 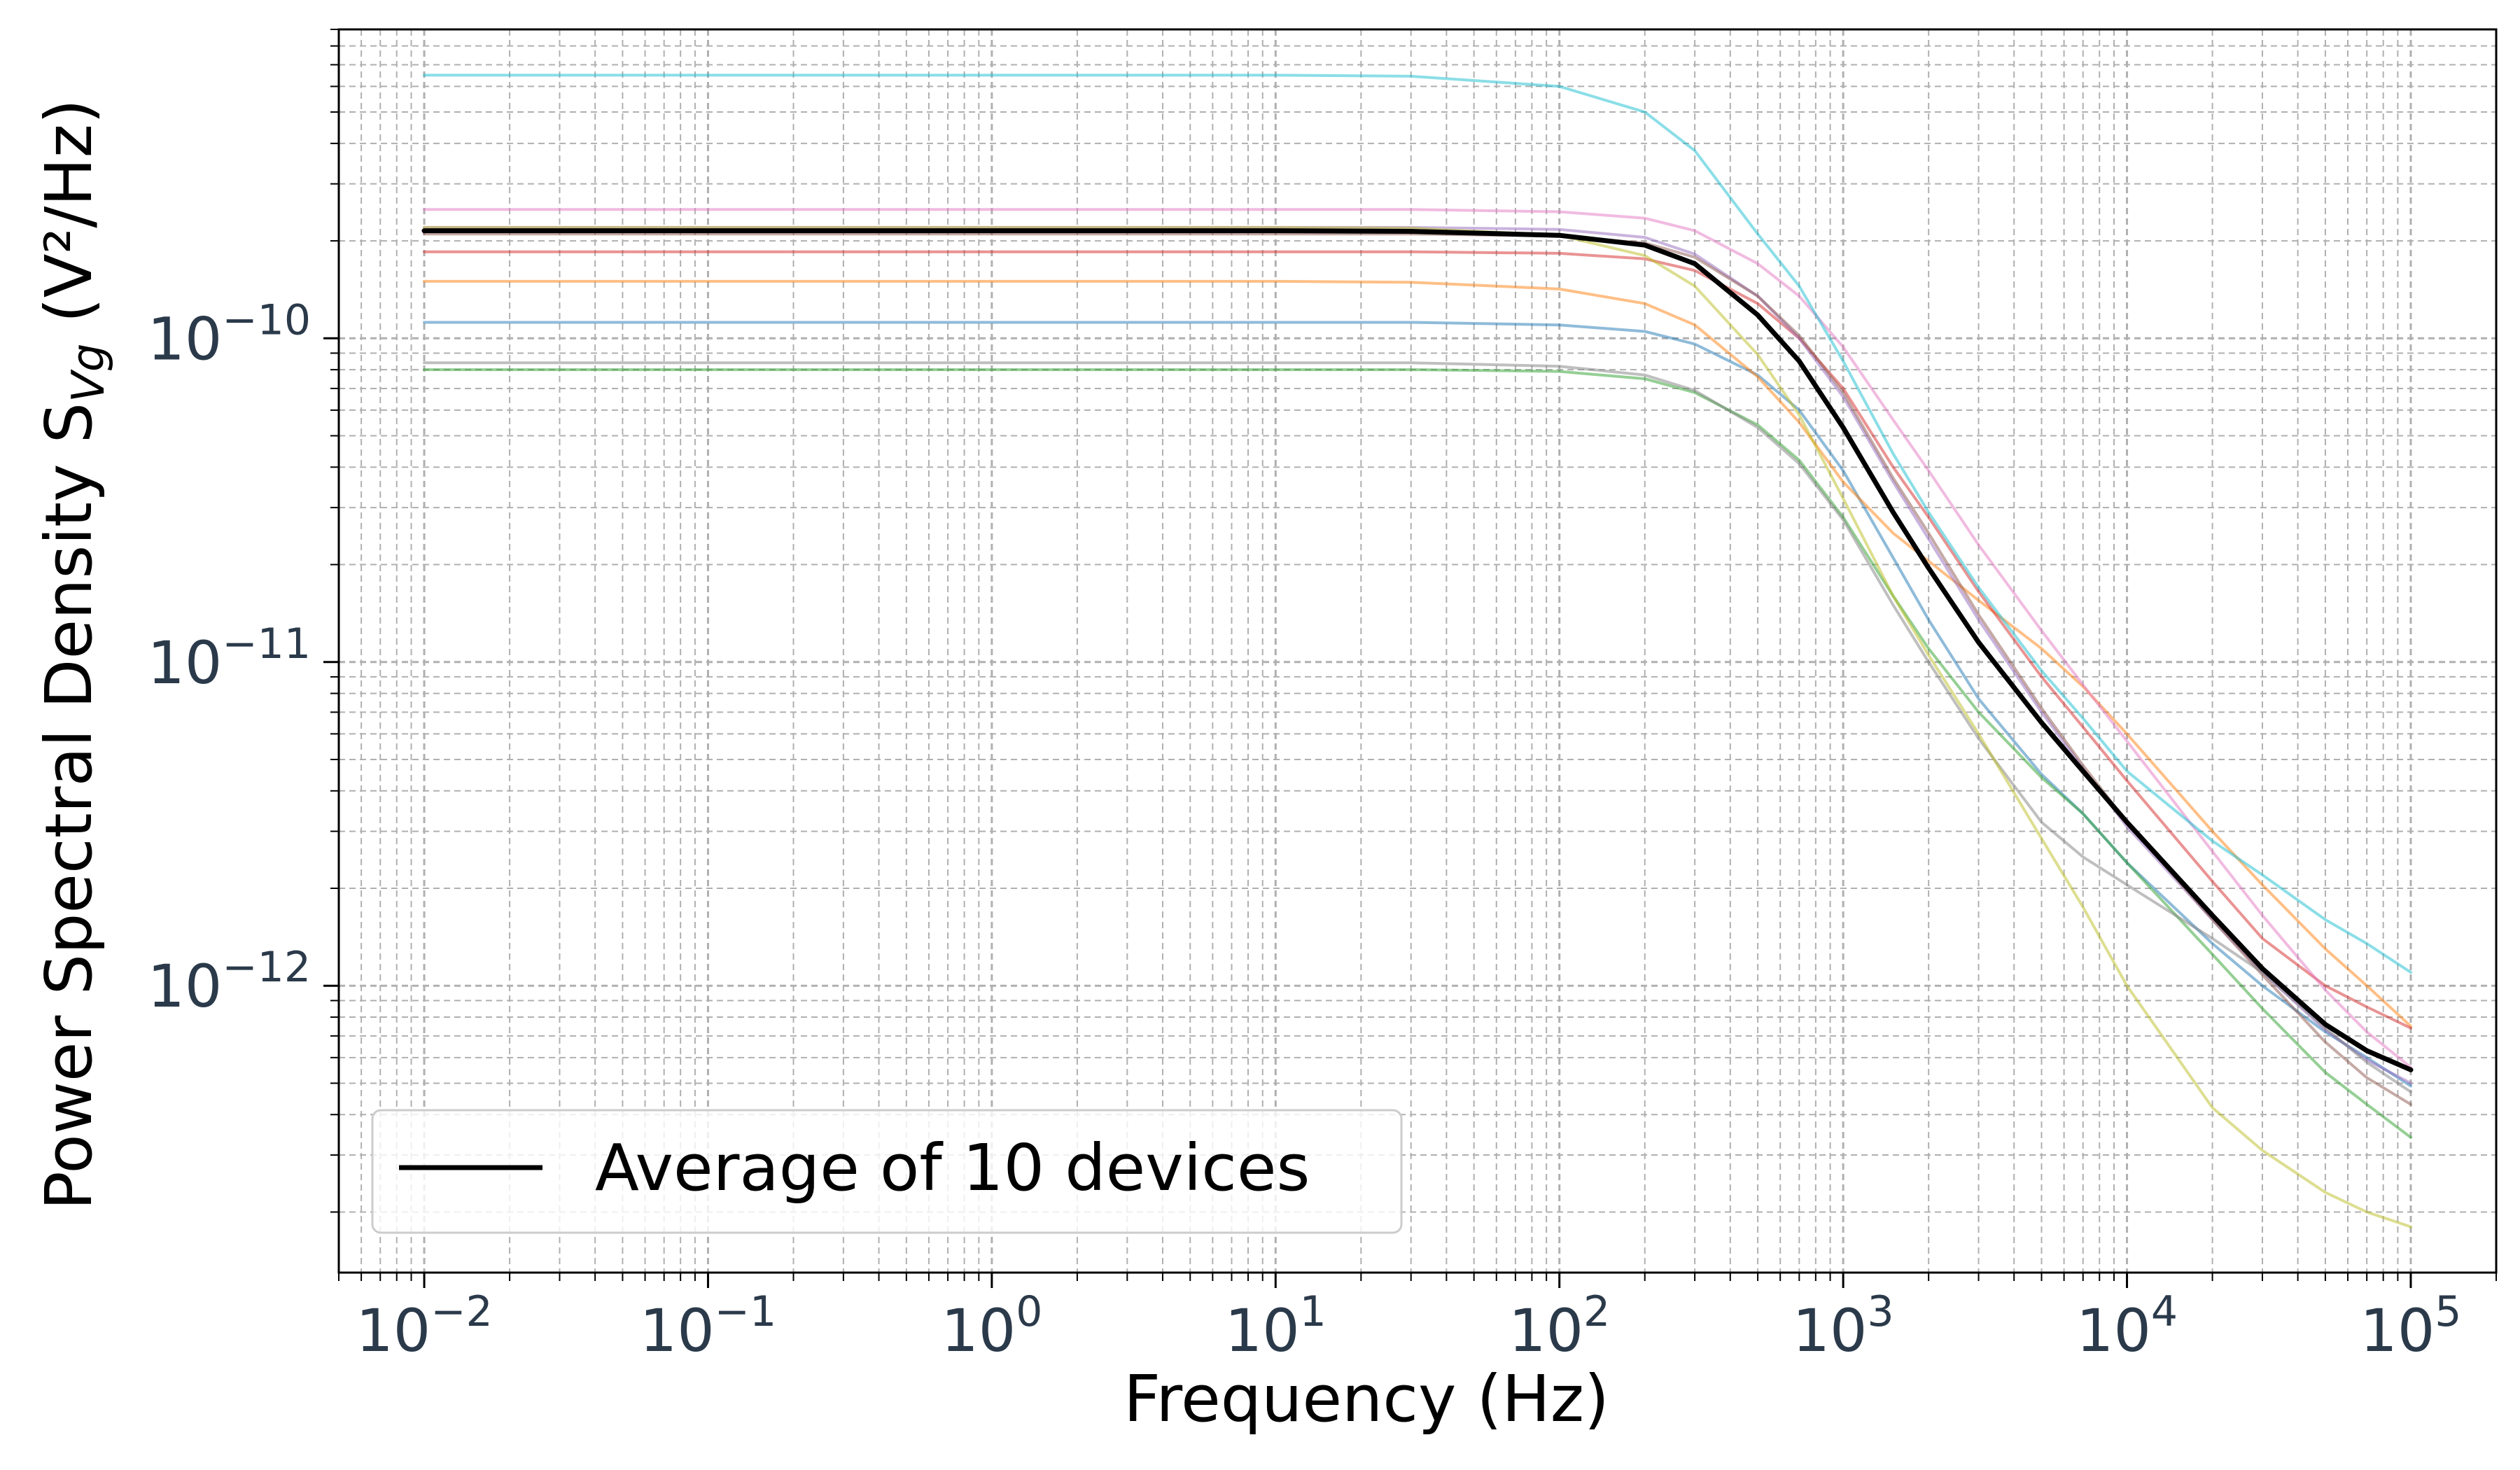 I want to click on x-tick-labels: 10⁻² 10⁻¹ 10⁰ 10¹ 10² 10³ 10⁴ 10⁵, so click(x=1408, y=1326).